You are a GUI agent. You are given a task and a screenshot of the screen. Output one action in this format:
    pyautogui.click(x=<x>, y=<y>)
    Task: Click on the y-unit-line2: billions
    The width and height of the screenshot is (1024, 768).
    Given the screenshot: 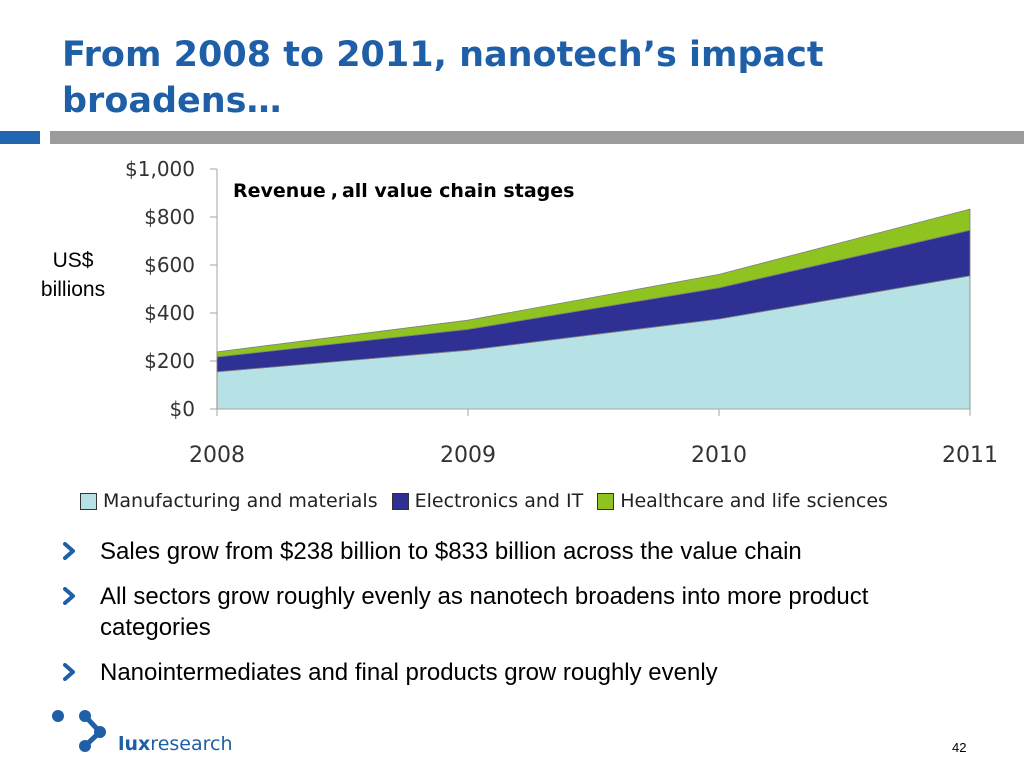 What is the action you would take?
    pyautogui.click(x=73, y=289)
    